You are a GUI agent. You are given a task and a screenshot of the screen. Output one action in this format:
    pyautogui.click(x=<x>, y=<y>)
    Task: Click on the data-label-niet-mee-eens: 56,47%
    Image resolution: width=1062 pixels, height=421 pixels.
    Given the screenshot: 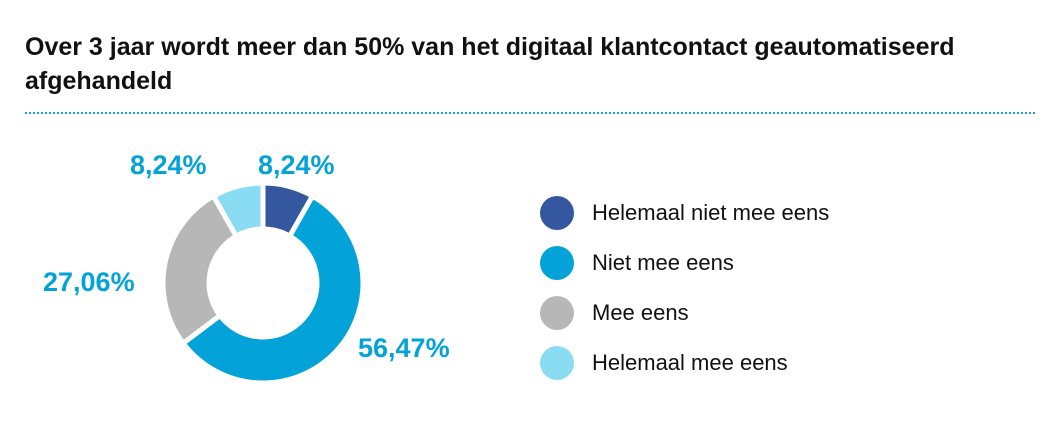 What is the action you would take?
    pyautogui.click(x=404, y=348)
    